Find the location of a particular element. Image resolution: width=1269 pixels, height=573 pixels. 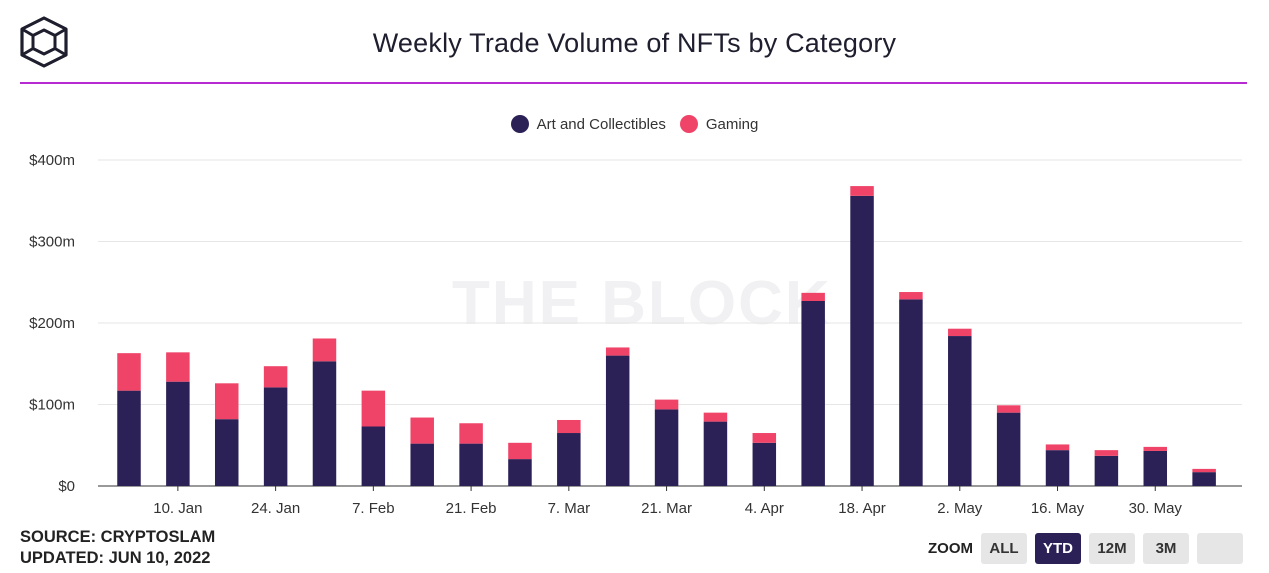

source-text: SOURCE: CRYPTOSLAM is located at coordinates (118, 537).